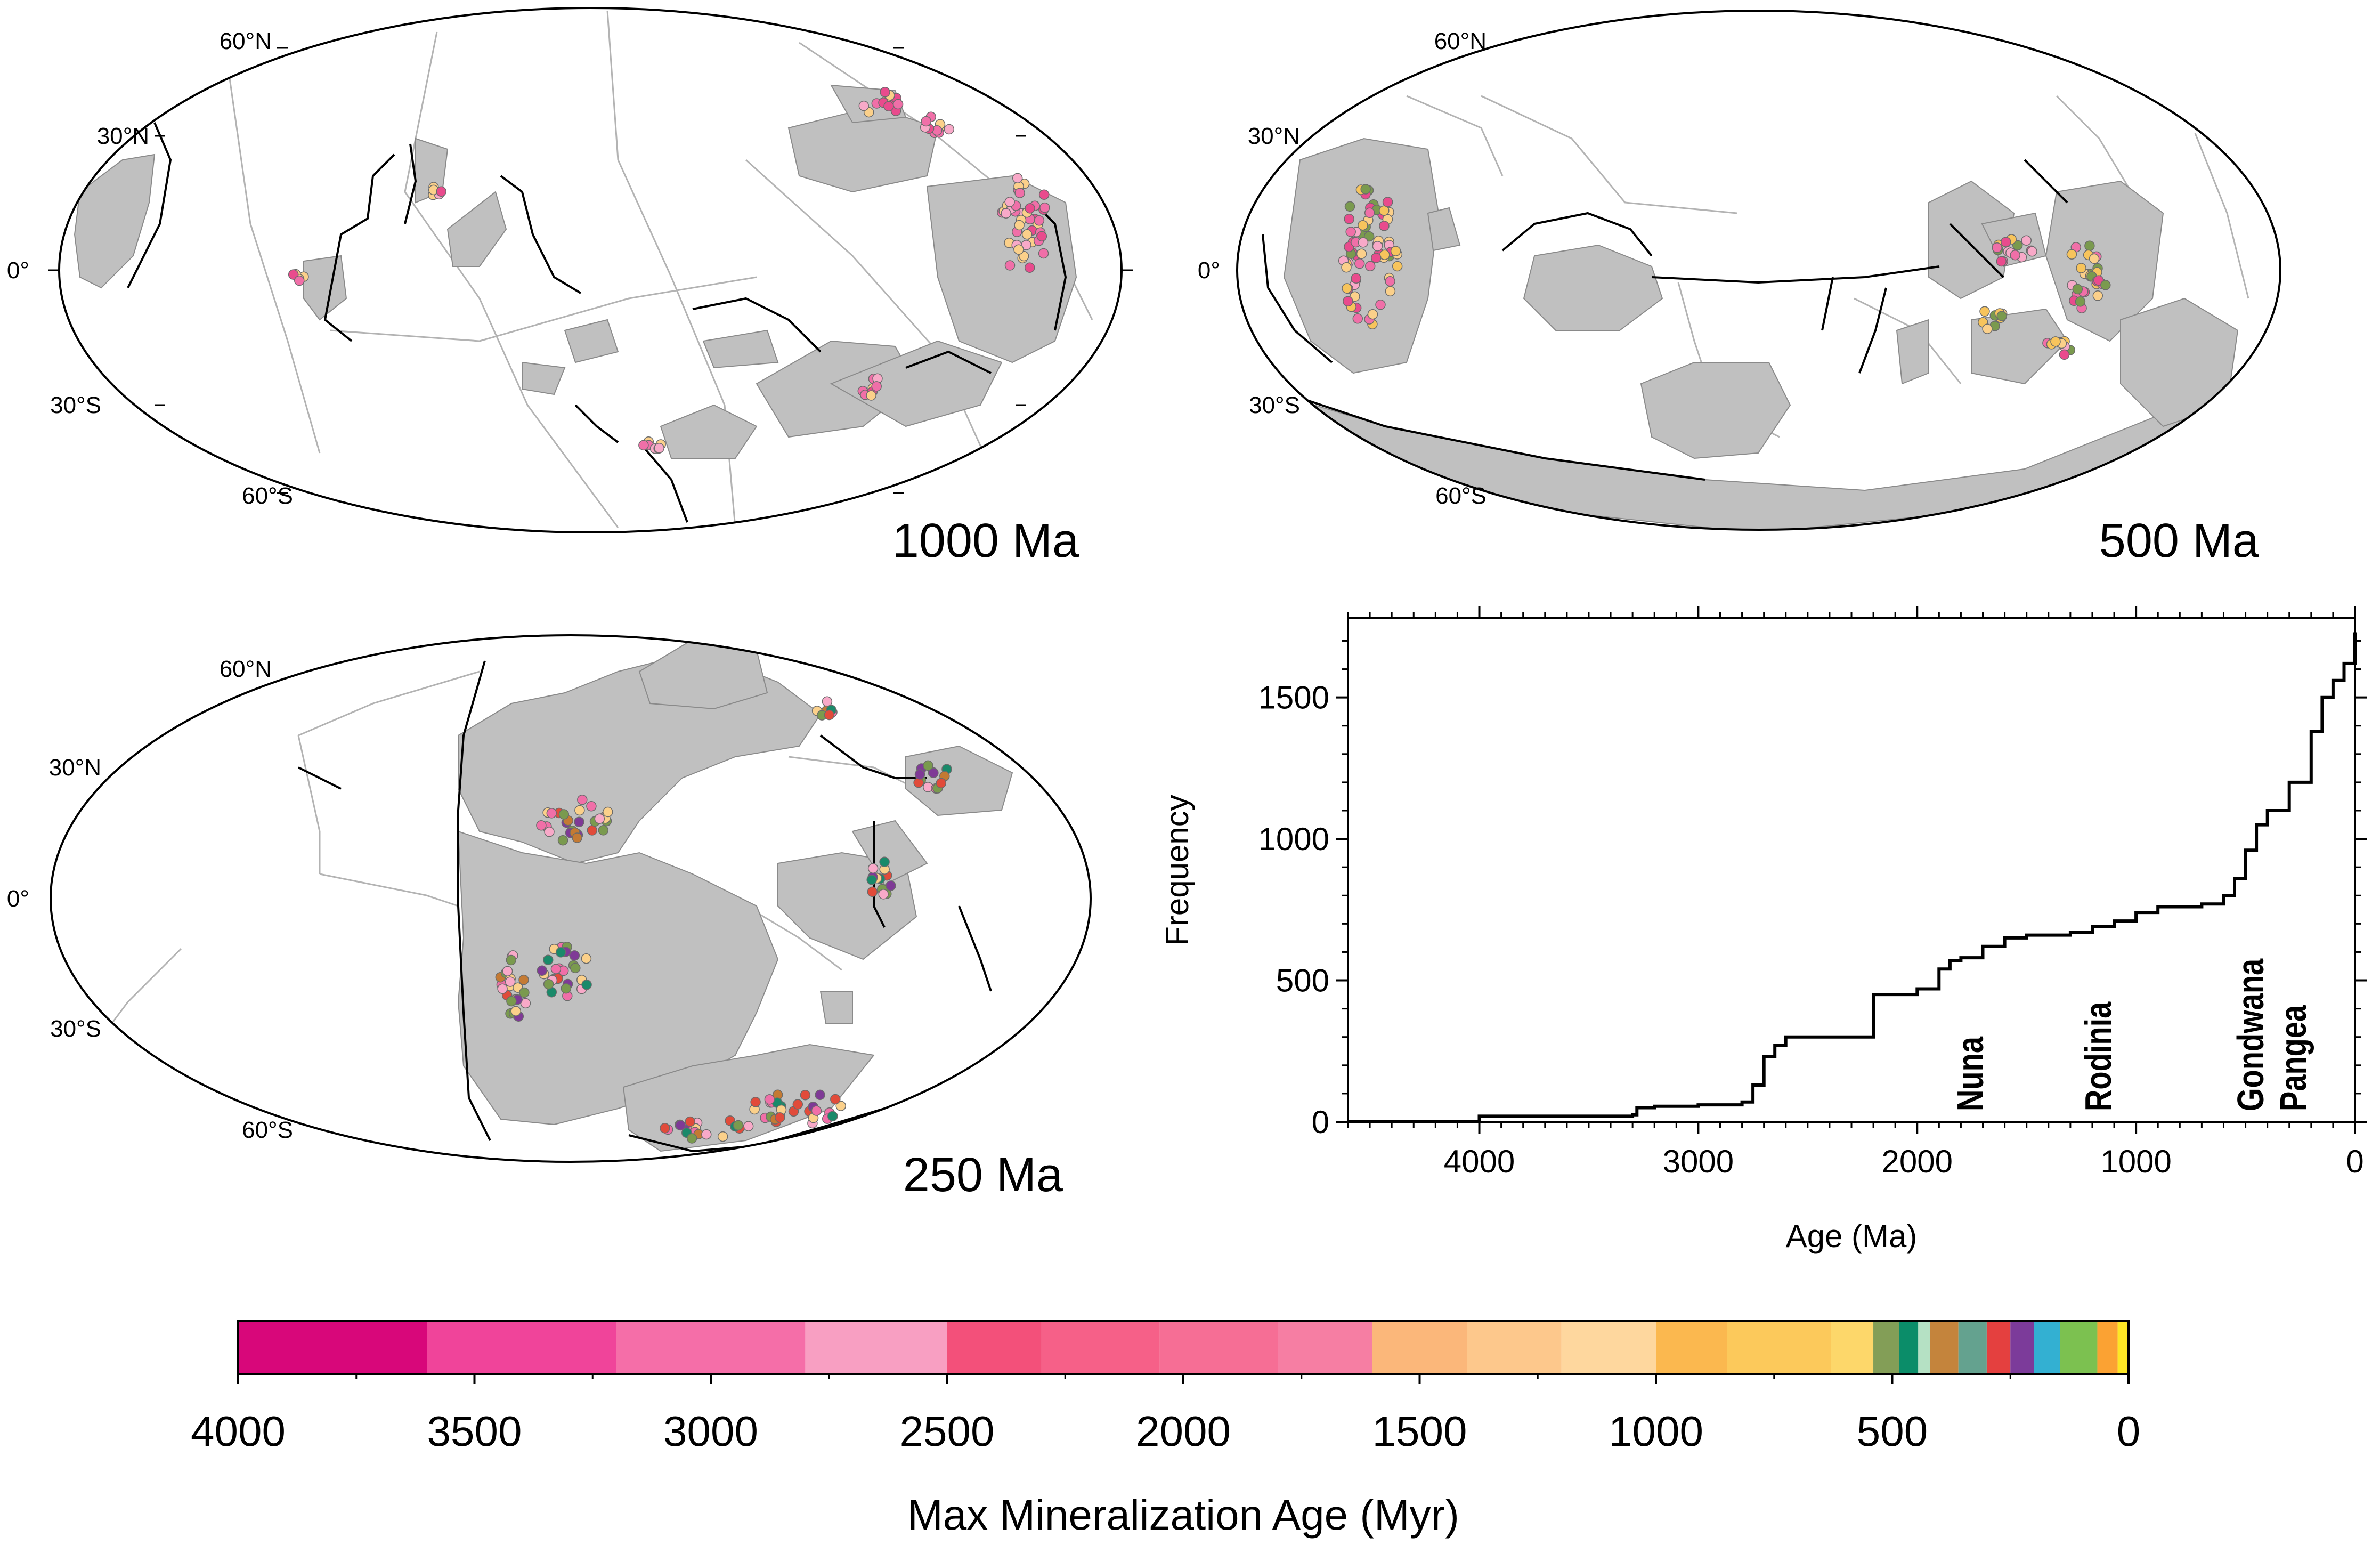  What do you see at coordinates (1970, 1073) in the screenshot?
I see `annotation-nuna: Nuna` at bounding box center [1970, 1073].